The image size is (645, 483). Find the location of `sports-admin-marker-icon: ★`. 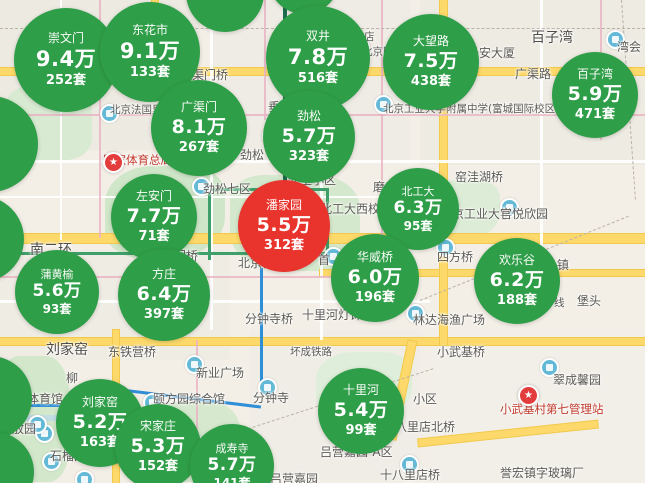

sports-admin-marker-icon: ★ is located at coordinates (113, 162).